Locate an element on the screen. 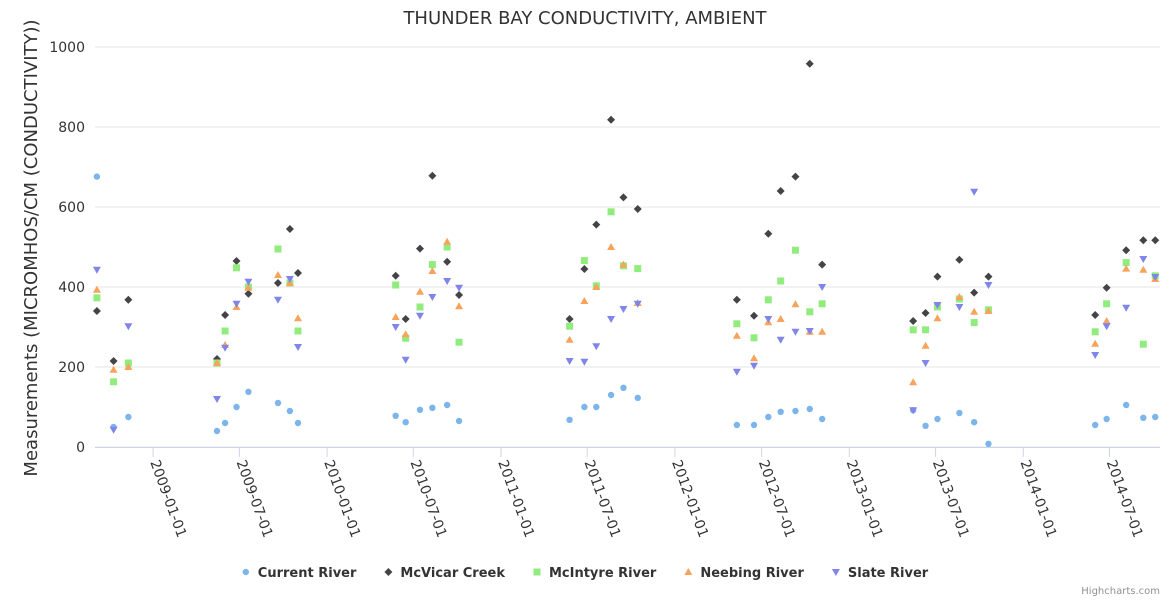 Image resolution: width=1170 pixels, height=600 pixels. legend-item-mcintyre-river: McIntyre River is located at coordinates (595, 573).